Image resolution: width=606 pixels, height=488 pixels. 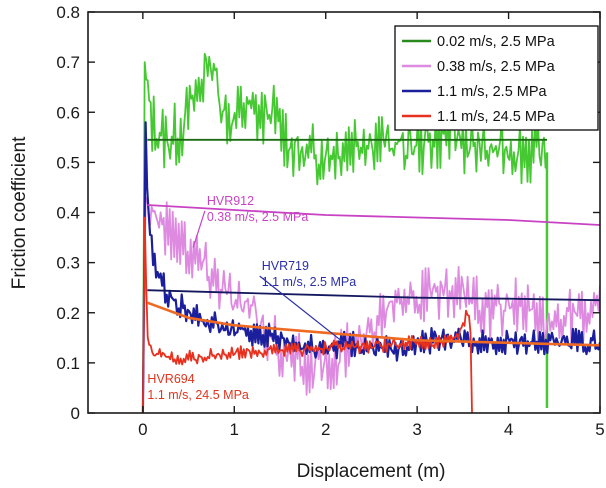 I want to click on legend-box, so click(x=496, y=78).